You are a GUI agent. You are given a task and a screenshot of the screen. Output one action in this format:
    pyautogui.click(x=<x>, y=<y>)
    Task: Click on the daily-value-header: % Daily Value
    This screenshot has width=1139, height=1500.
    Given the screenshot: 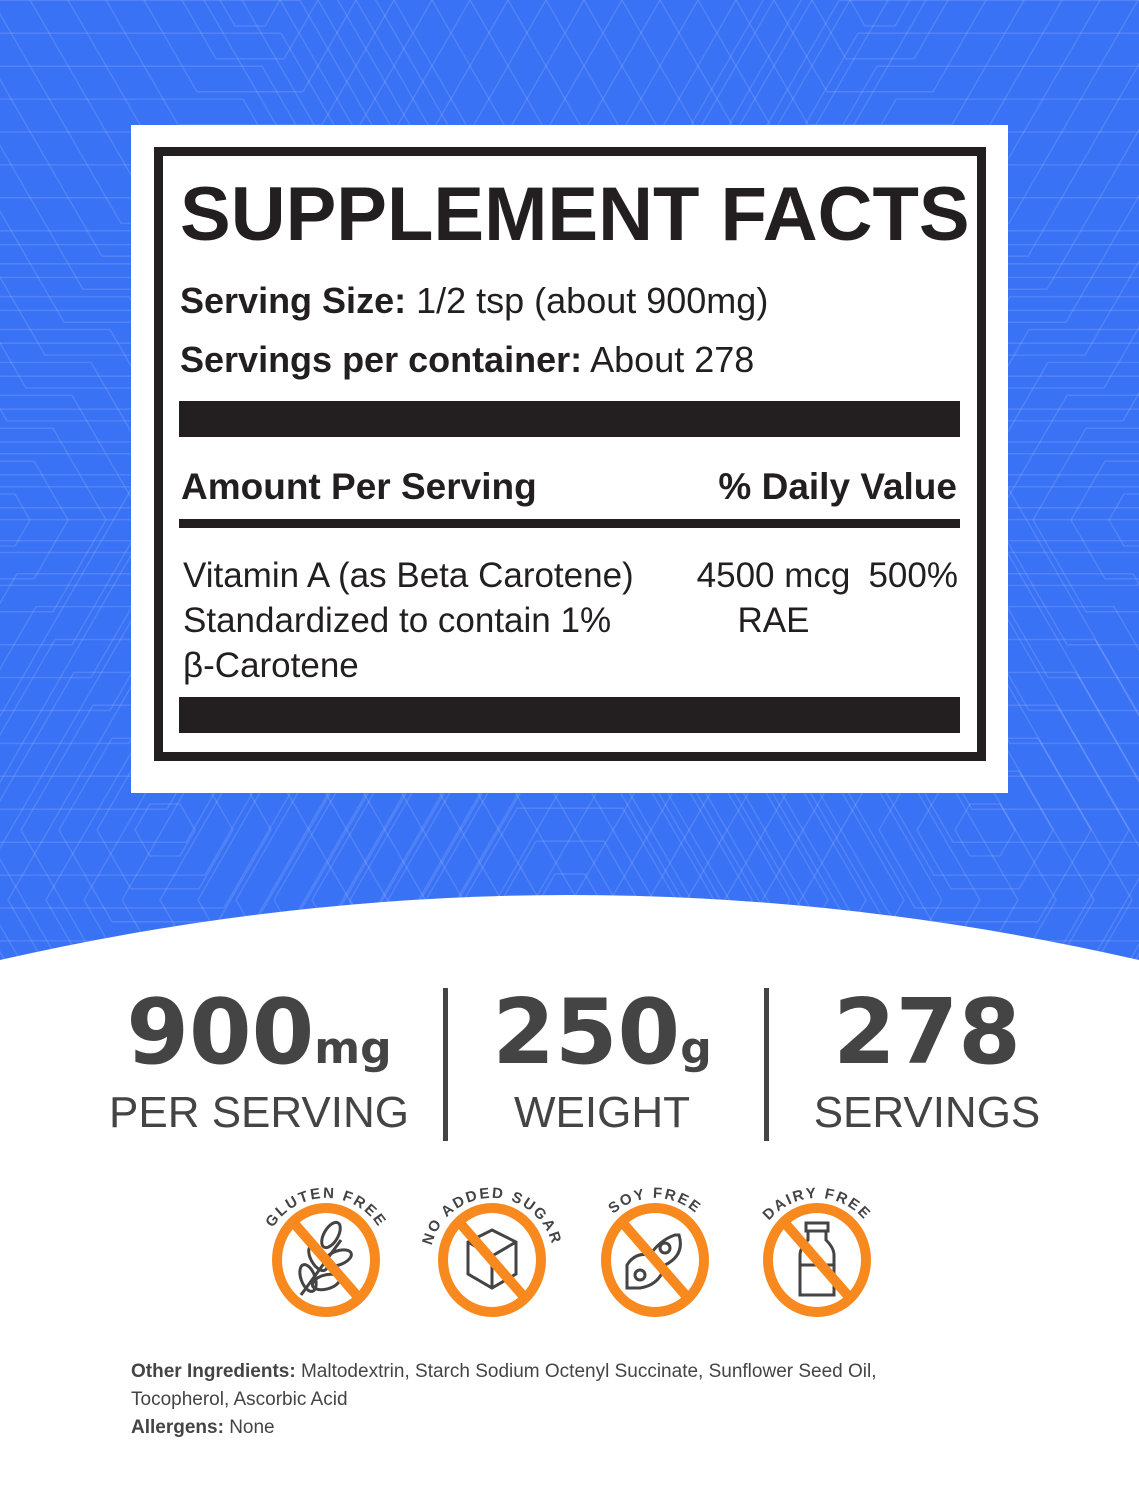 What is the action you would take?
    pyautogui.click(x=837, y=486)
    